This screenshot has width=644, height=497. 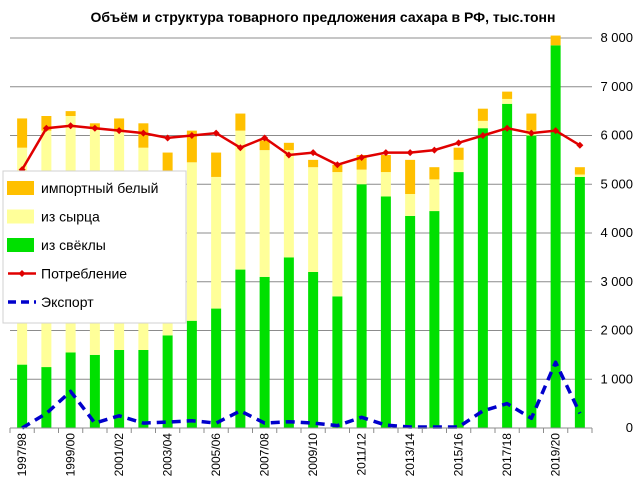 I want to click on x-tick-label: 2011/12, so click(x=362, y=454).